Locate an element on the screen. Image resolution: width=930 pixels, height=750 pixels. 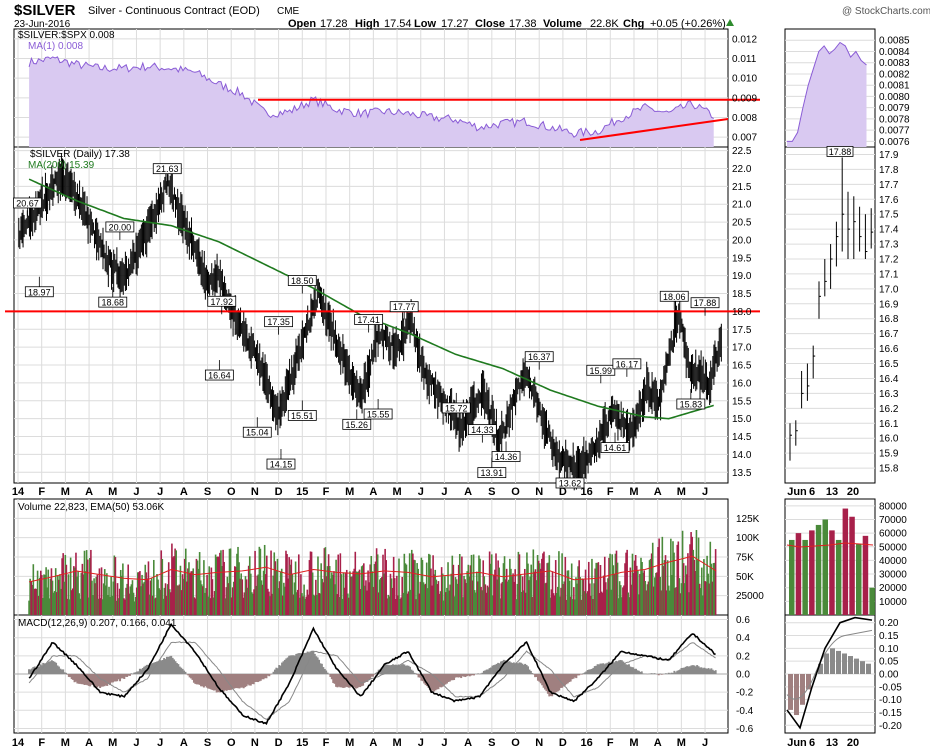
price-annotation: 20.00 is located at coordinates (120, 230).